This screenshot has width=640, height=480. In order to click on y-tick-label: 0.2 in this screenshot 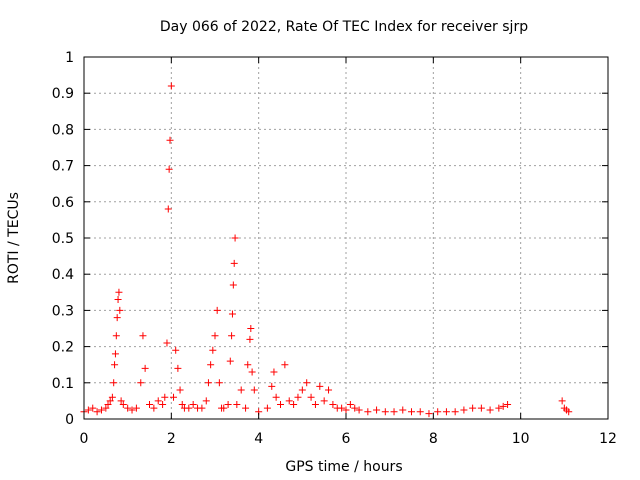, I will do `click(63, 348)`.